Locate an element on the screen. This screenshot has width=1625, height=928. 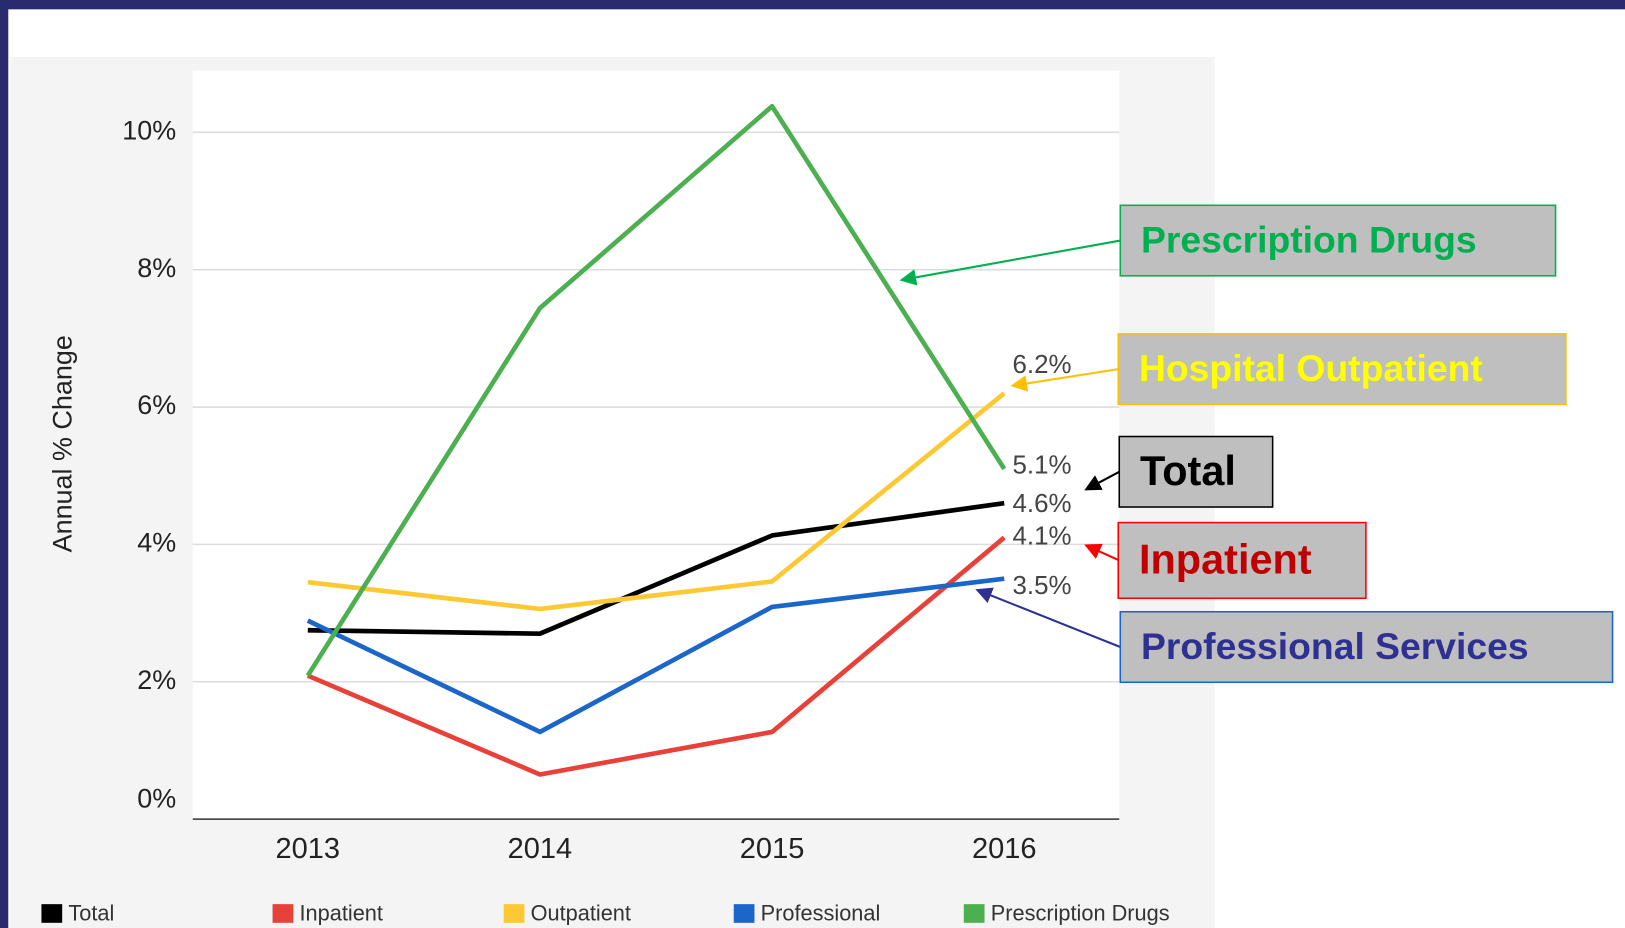
x-tick-label: 2015 is located at coordinates (772, 849).